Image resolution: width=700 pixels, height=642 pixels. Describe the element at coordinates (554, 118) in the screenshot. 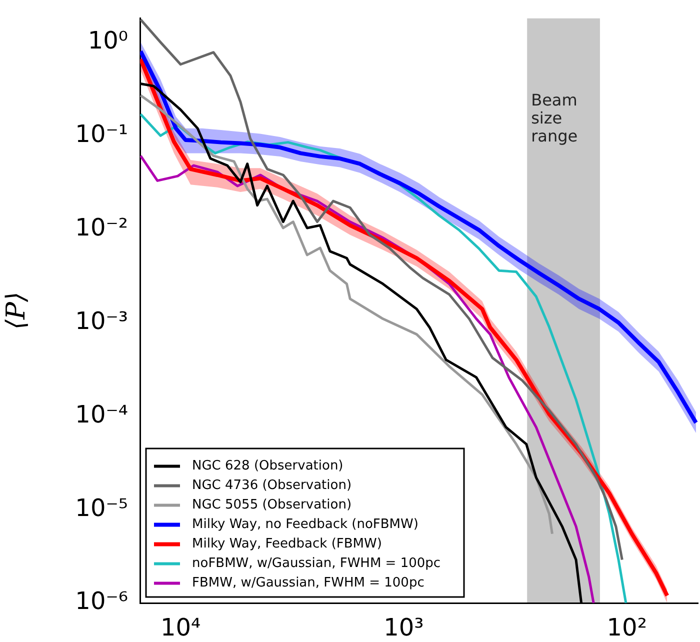

I see `band-label: Beam size range` at that location.